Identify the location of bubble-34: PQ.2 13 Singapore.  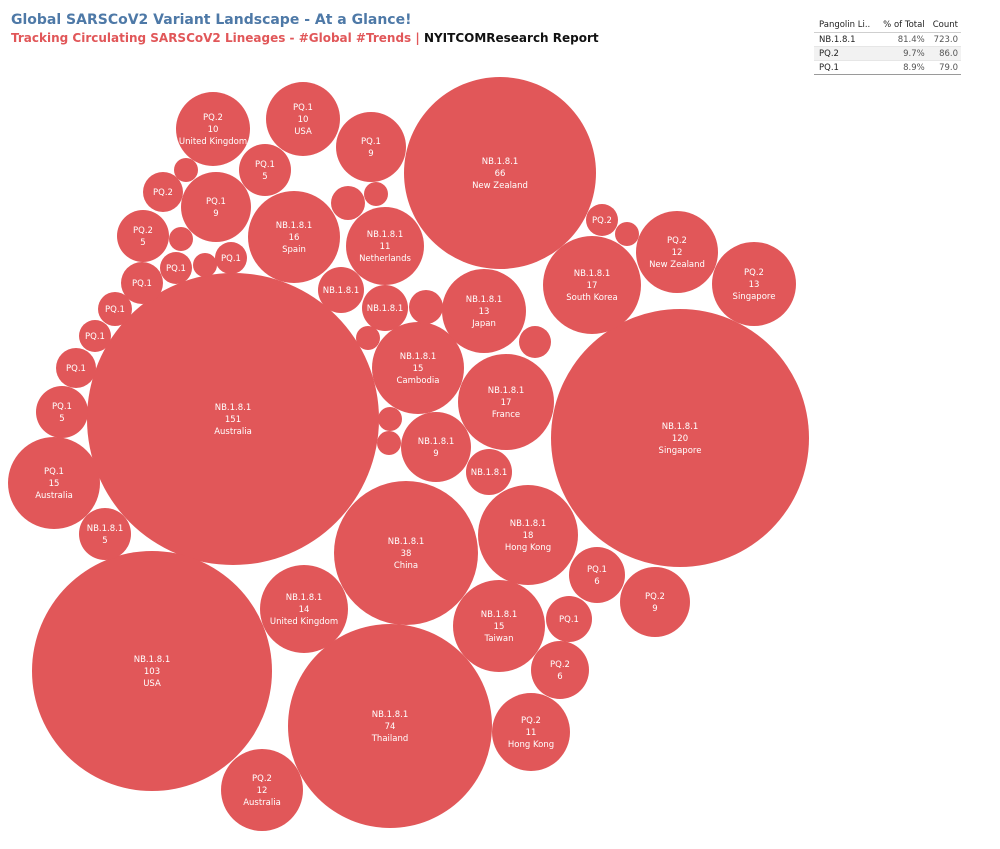
(754, 284).